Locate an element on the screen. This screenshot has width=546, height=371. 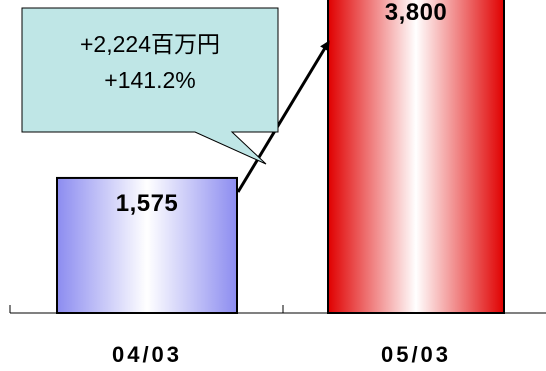
growth-arrow is located at coordinates (283, 116).